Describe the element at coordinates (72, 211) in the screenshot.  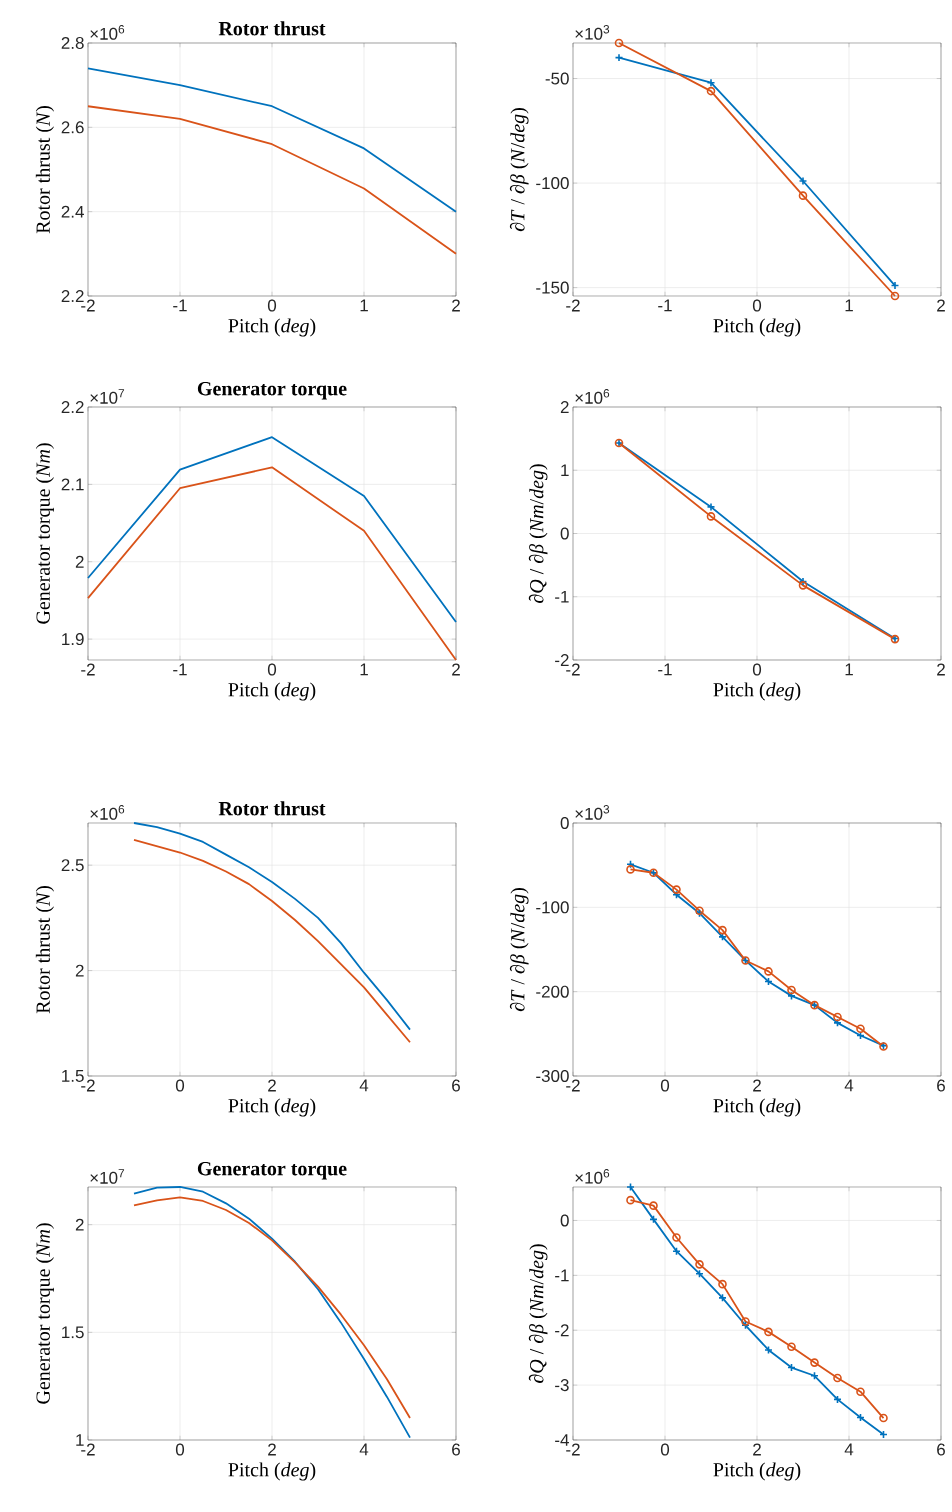
I see `y-tick-label: 2.4` at that location.